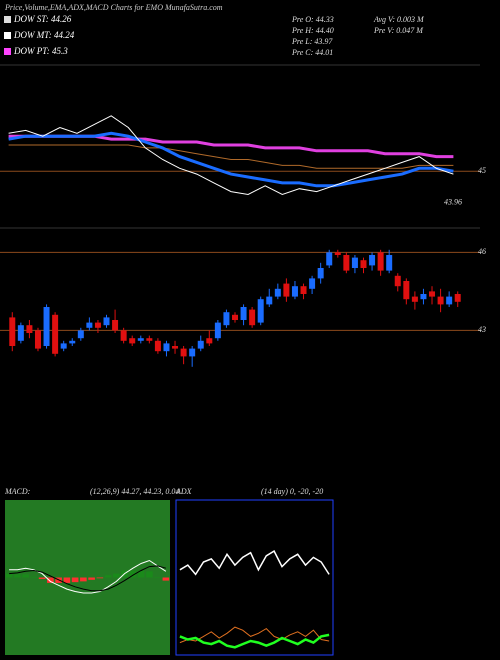 The image size is (500, 660). Describe the element at coordinates (482, 251) in the screenshot. I see `y-tick-label: 46` at that location.